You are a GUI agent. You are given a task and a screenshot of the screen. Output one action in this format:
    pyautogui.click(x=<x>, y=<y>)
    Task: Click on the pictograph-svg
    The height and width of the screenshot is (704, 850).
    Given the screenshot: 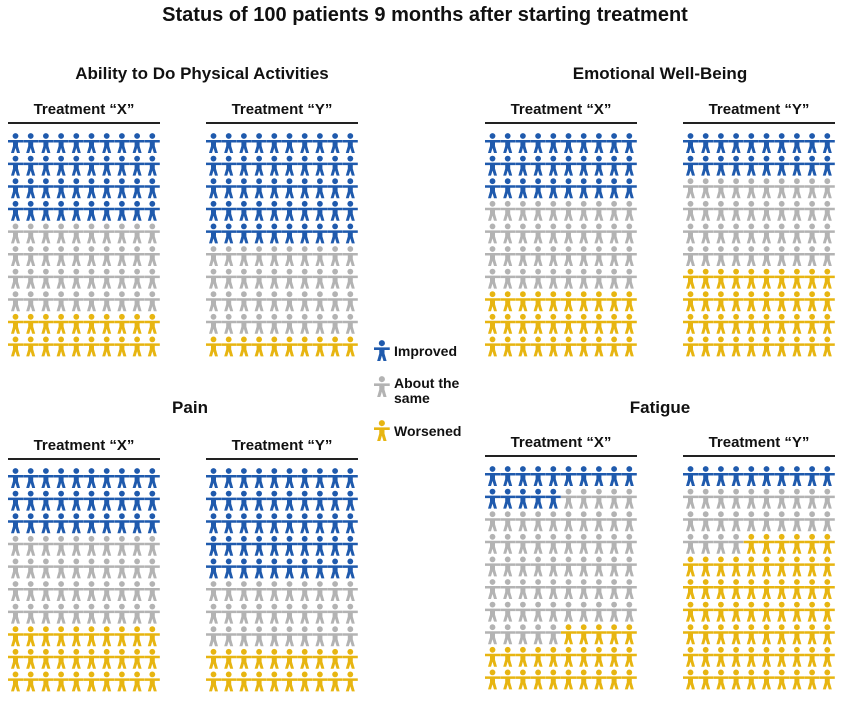 What is the action you would take?
    pyautogui.click(x=282, y=580)
    